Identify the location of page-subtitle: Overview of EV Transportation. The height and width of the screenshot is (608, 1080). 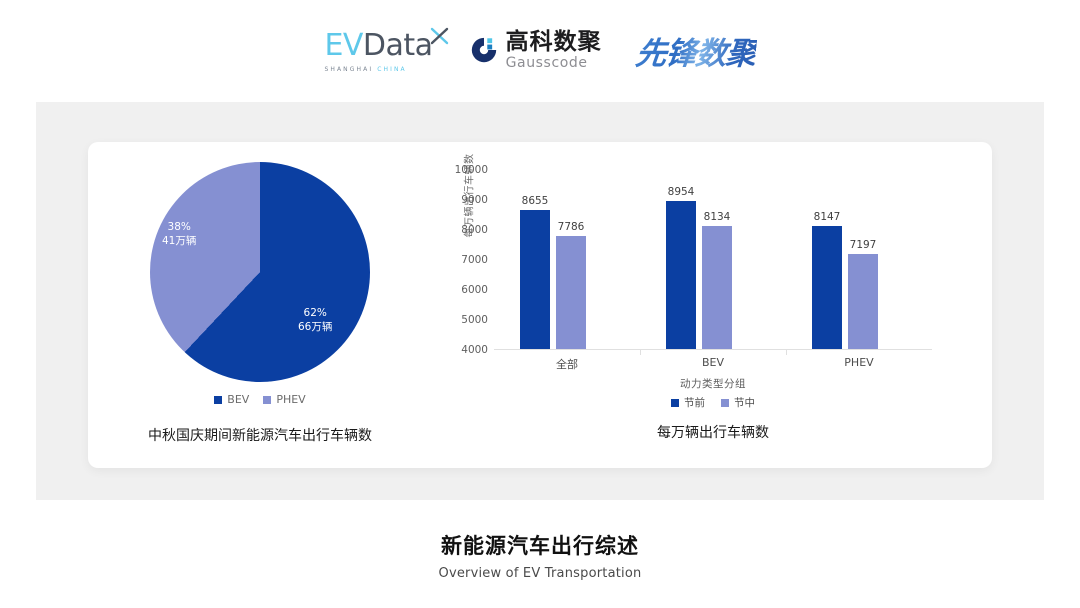
(540, 573).